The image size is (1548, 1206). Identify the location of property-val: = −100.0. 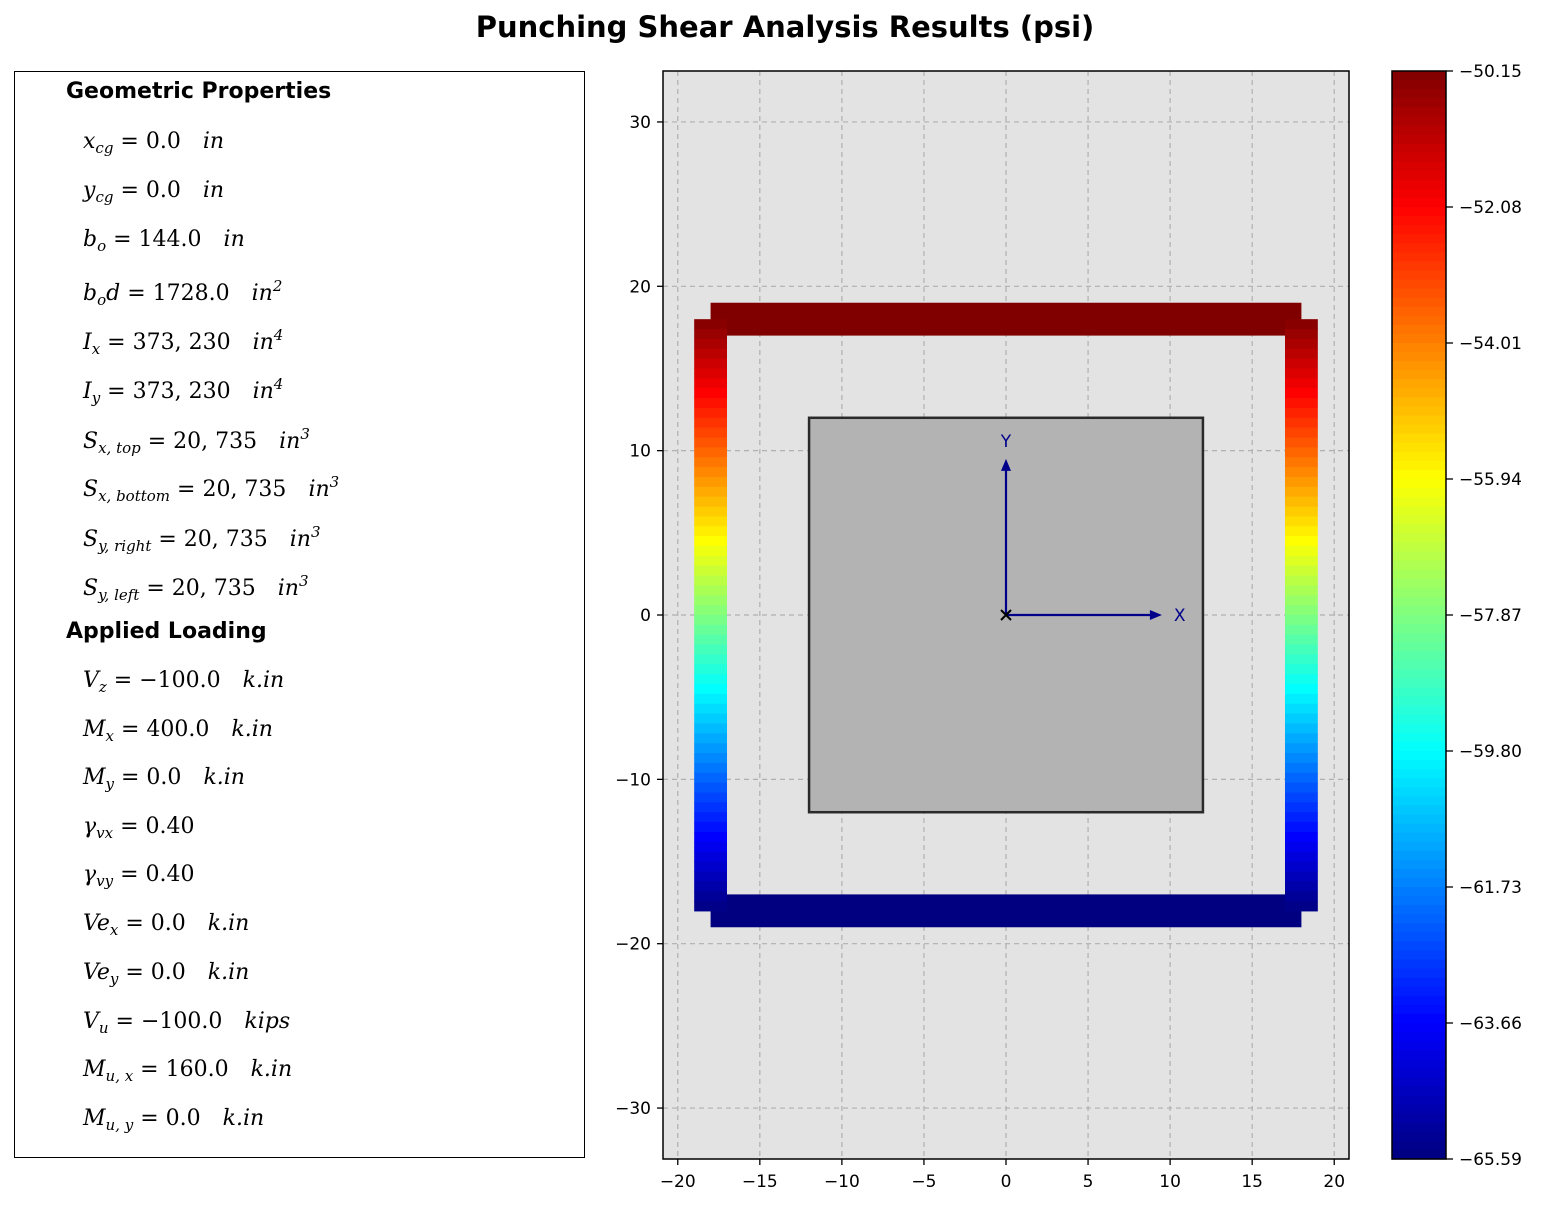
(163, 680).